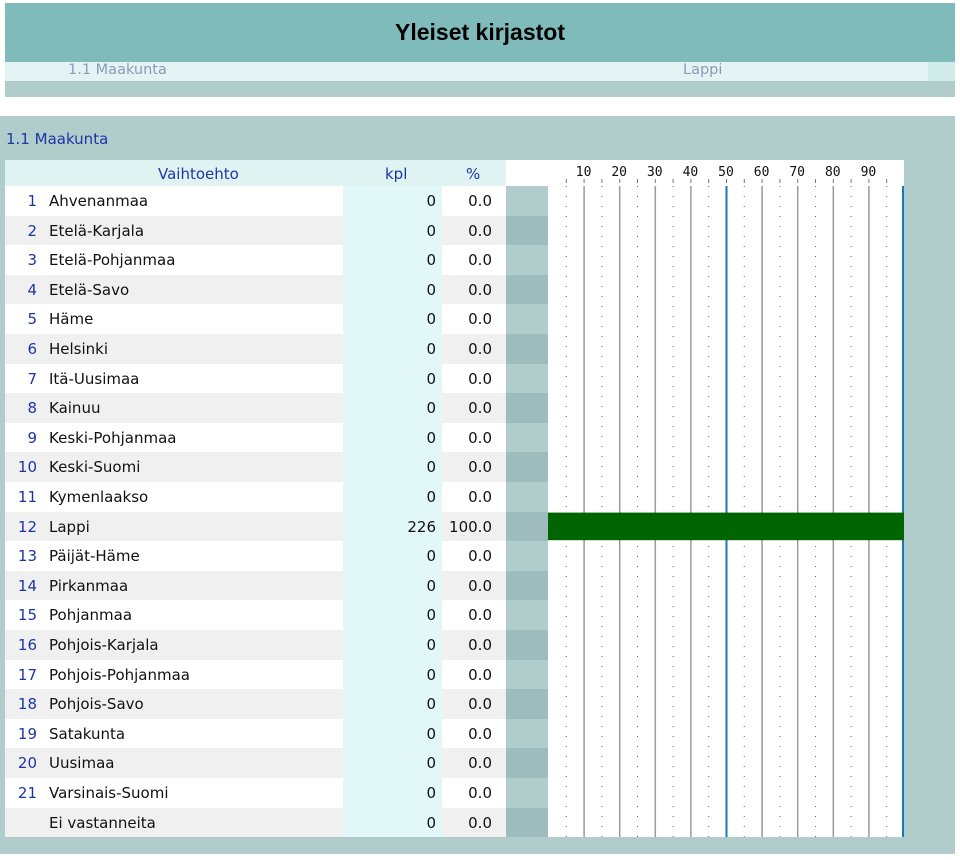  Describe the element at coordinates (726, 172) in the screenshot. I see `x-tick-label: 50` at that location.